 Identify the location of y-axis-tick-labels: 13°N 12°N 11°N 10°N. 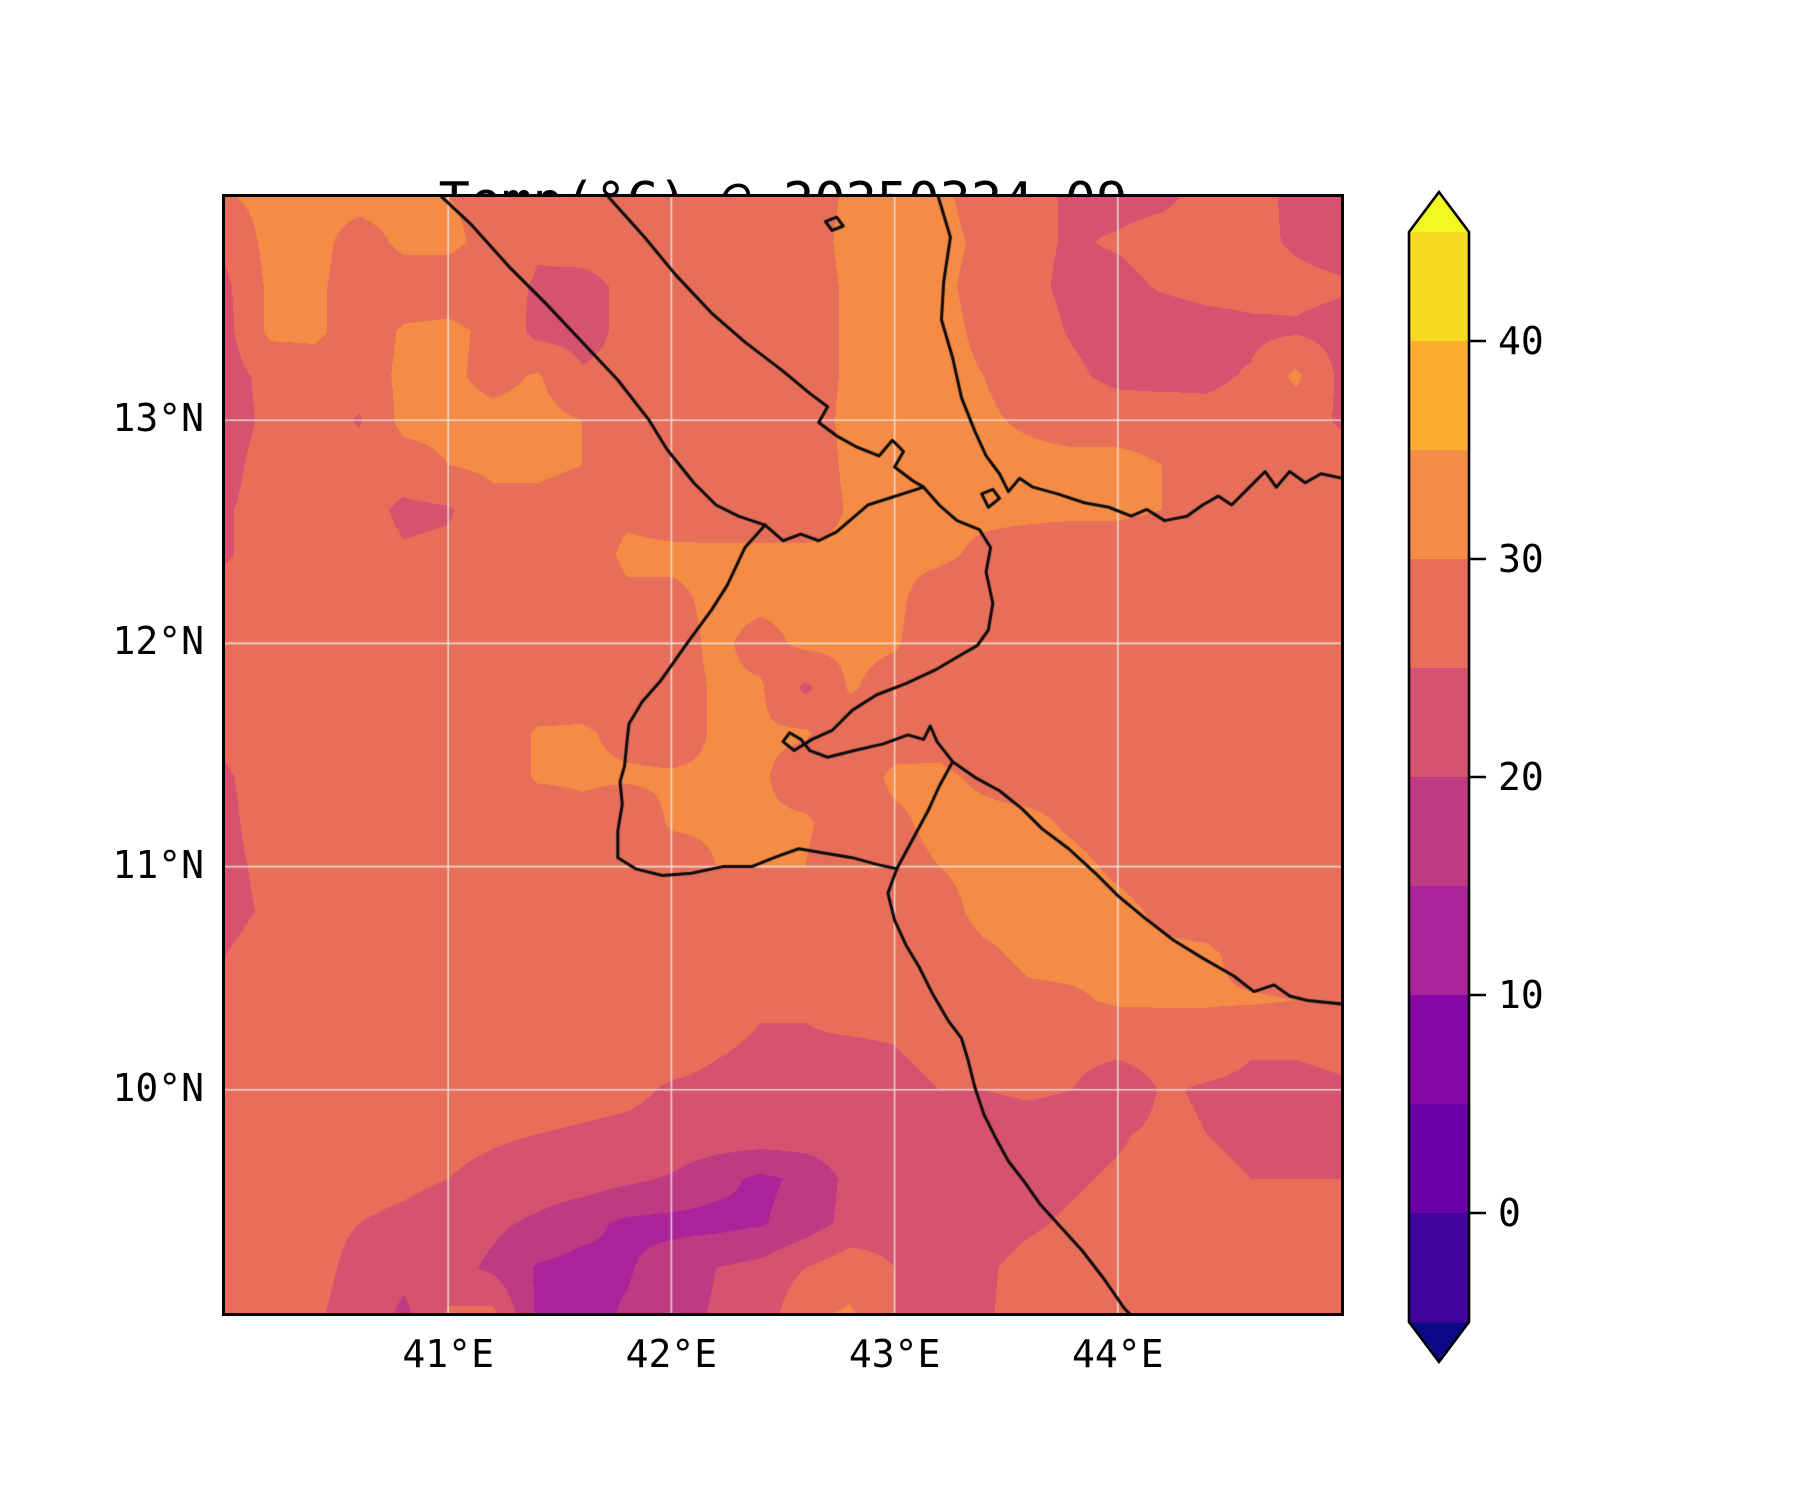
(102, 750).